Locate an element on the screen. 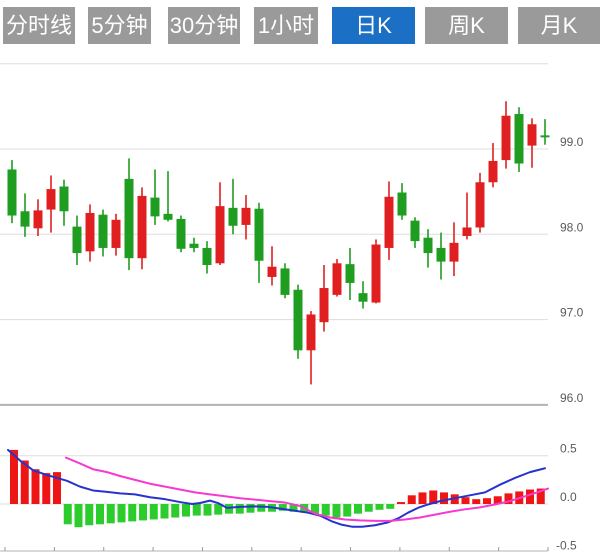 The image size is (601, 555). svg-text: 96.0 is located at coordinates (572, 398).